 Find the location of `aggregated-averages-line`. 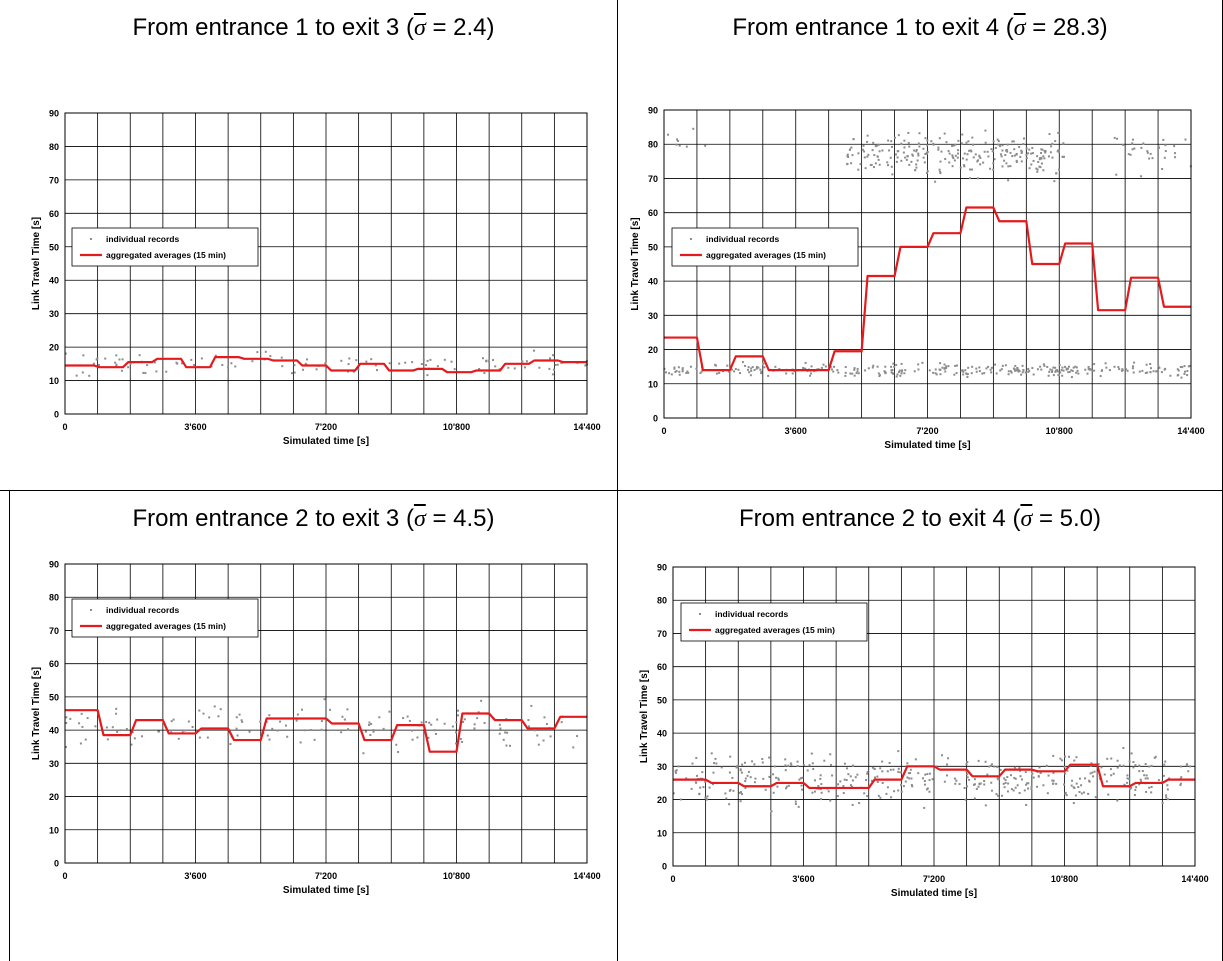

aggregated-averages-line is located at coordinates (326, 365).